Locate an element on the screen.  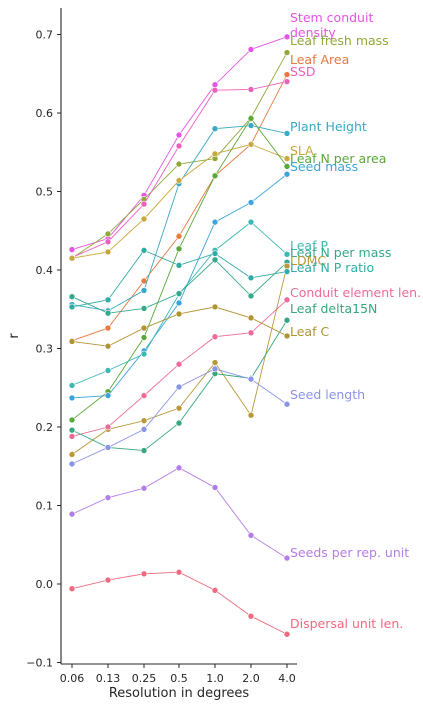
y-tick-label: 0.3 is located at coordinates (45, 349).